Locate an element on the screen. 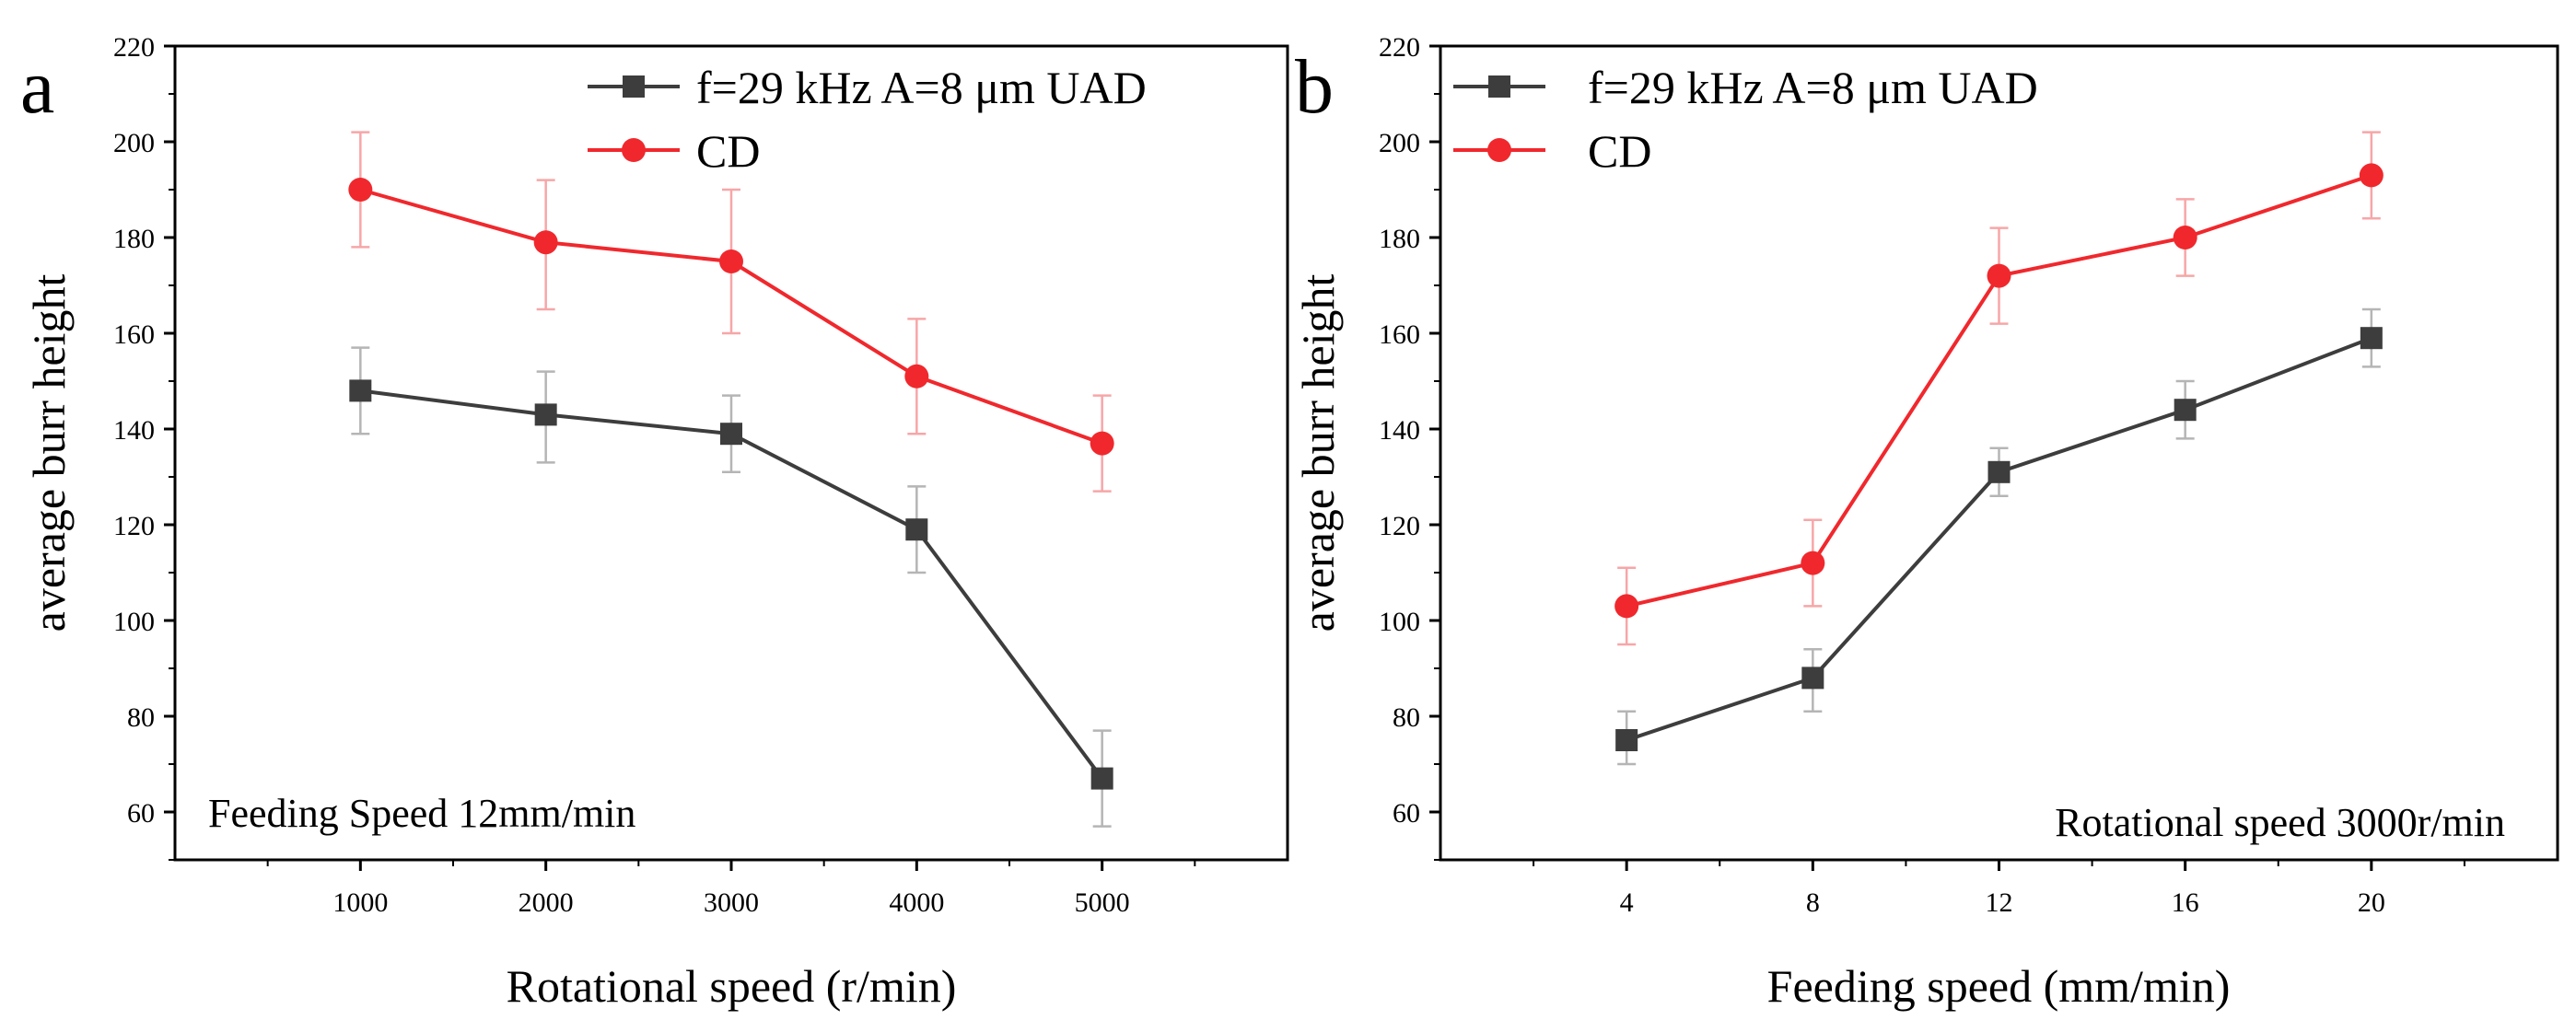 This screenshot has width=2576, height=1032. panel-a-y-tick-label: 200 is located at coordinates (134, 143).